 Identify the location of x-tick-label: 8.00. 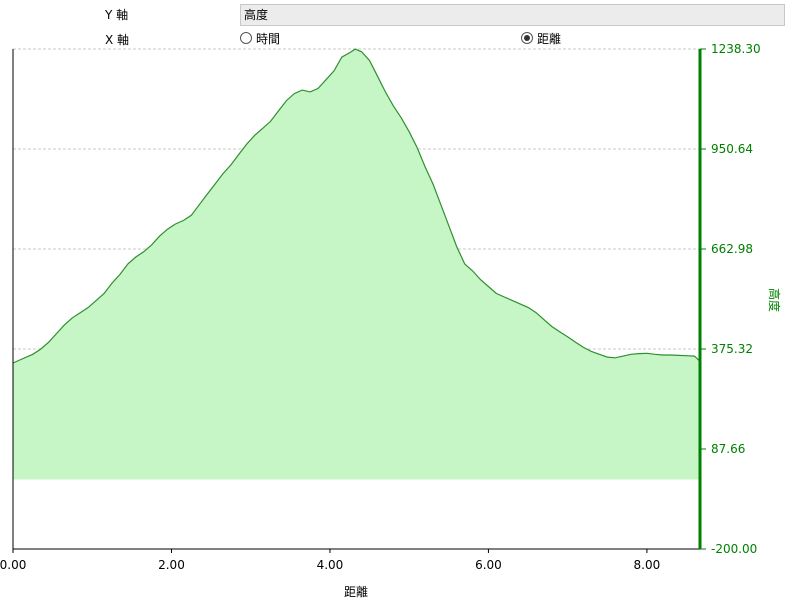
(647, 565).